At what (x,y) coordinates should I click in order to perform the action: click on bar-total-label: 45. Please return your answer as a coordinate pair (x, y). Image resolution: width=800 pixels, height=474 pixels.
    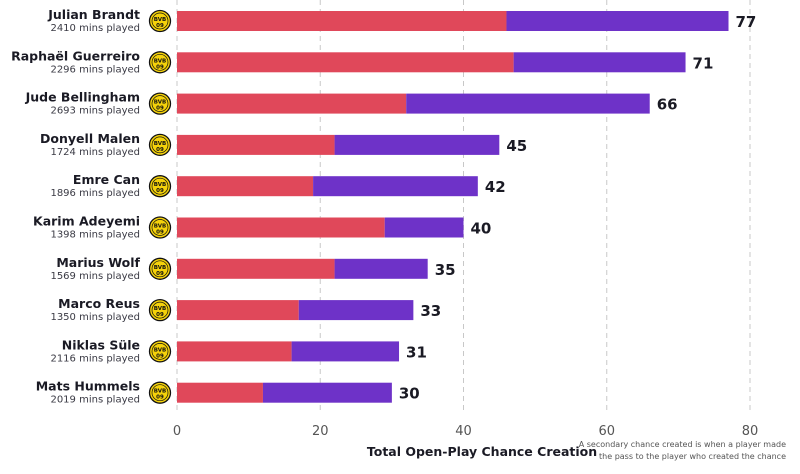
    Looking at the image, I should click on (516, 146).